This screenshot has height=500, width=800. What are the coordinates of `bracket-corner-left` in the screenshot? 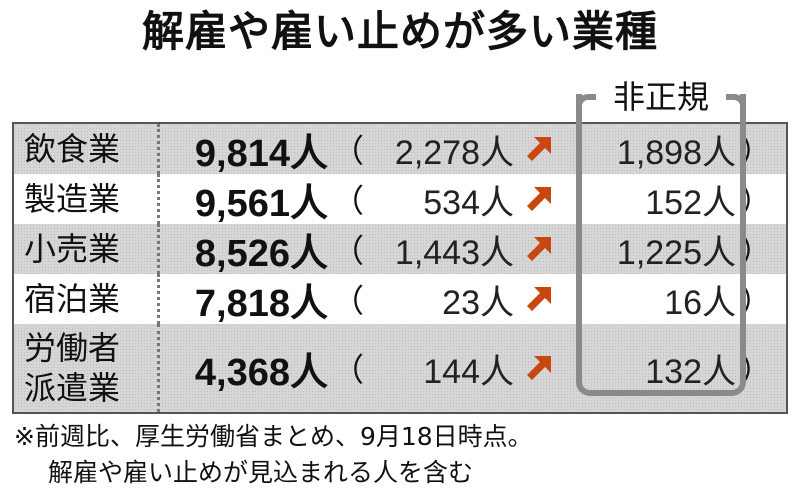 It's located at (586, 102).